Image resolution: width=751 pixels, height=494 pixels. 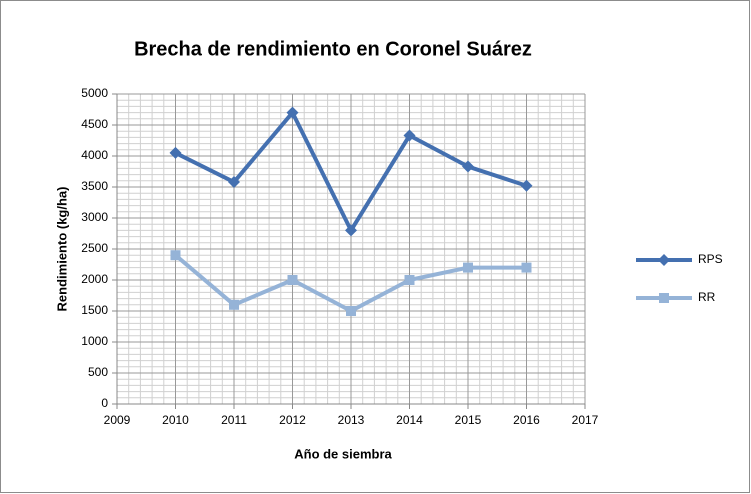 I want to click on x-tick-label: 2012, so click(x=292, y=420).